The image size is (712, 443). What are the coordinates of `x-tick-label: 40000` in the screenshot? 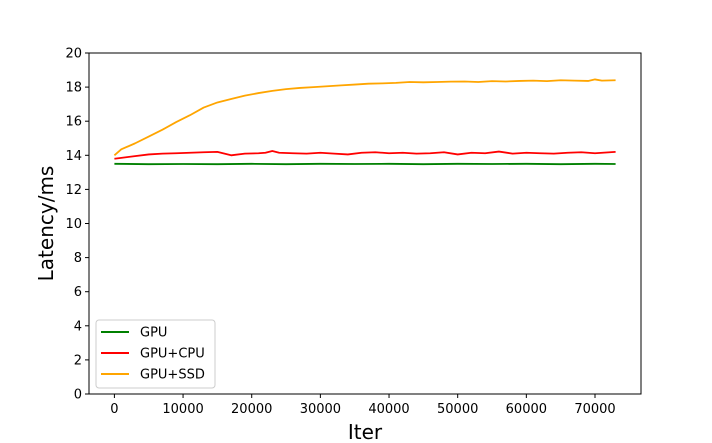 It's located at (388, 409).